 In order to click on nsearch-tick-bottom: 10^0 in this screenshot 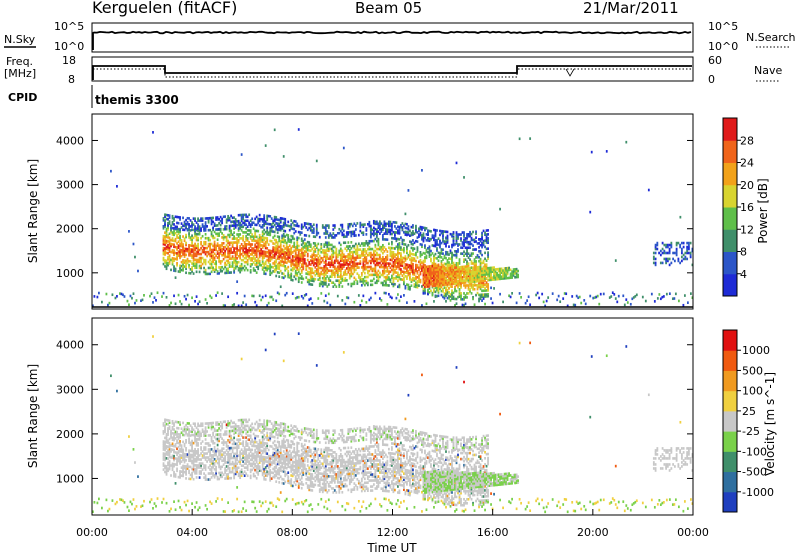, I will do `click(723, 46)`.